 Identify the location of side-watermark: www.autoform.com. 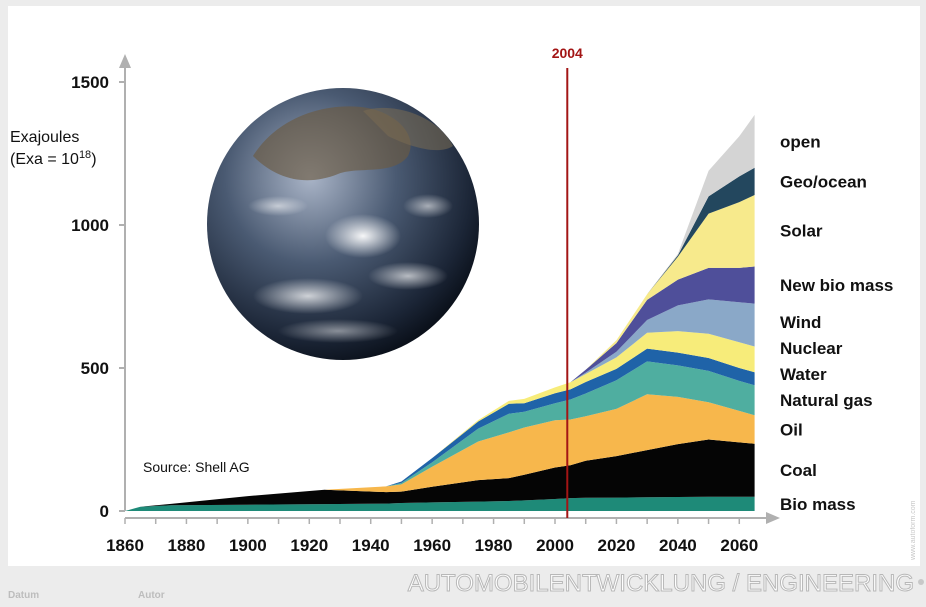
(913, 530).